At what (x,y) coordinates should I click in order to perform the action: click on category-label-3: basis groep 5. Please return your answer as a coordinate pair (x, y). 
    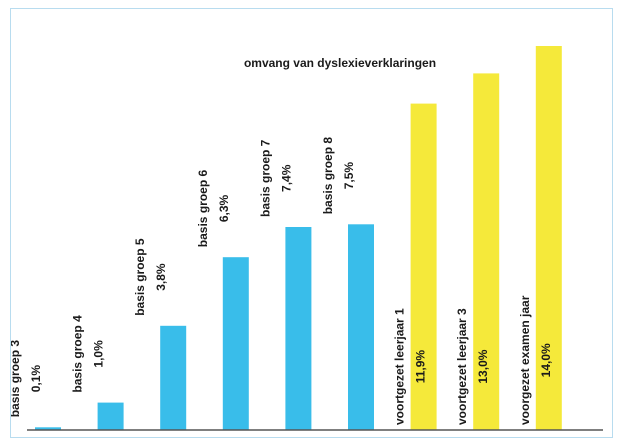
    Looking at the image, I should click on (140, 277).